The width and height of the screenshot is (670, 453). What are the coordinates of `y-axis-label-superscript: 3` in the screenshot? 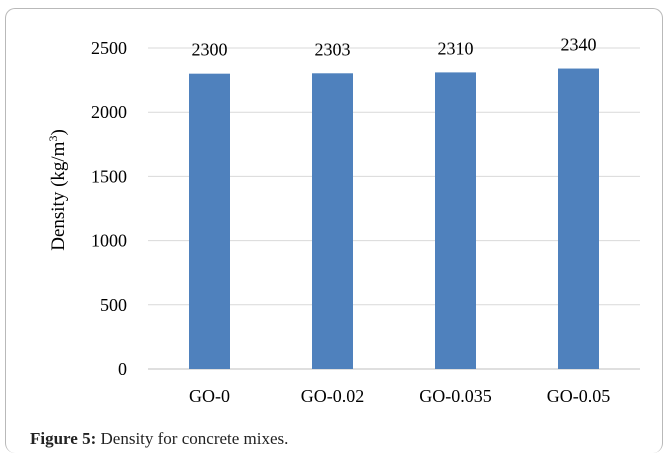 It's located at (53, 139).